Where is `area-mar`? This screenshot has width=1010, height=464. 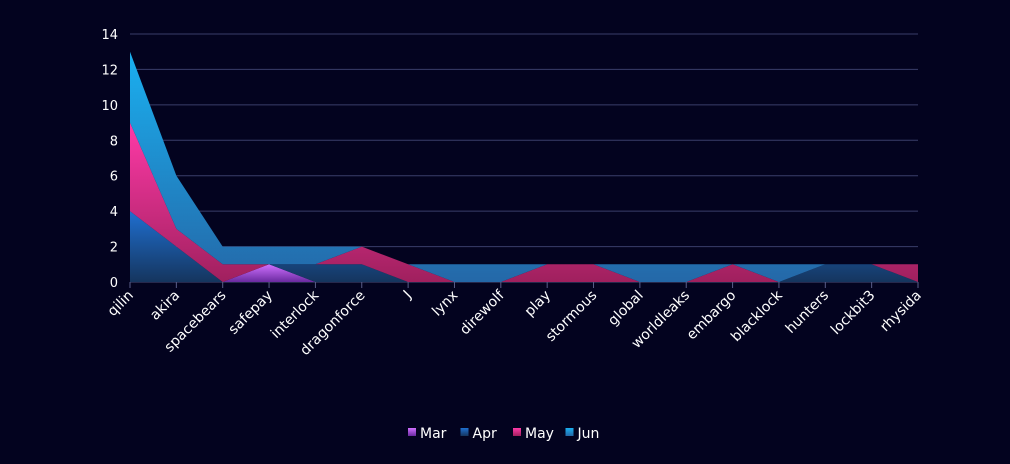
area-mar is located at coordinates (524, 273).